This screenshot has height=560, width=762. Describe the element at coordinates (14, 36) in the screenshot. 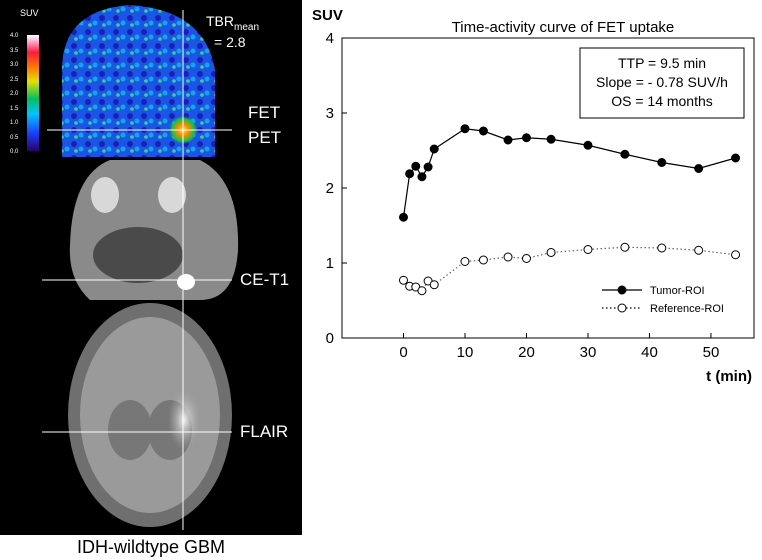

I see `colorbar-tick: 4.0` at that location.